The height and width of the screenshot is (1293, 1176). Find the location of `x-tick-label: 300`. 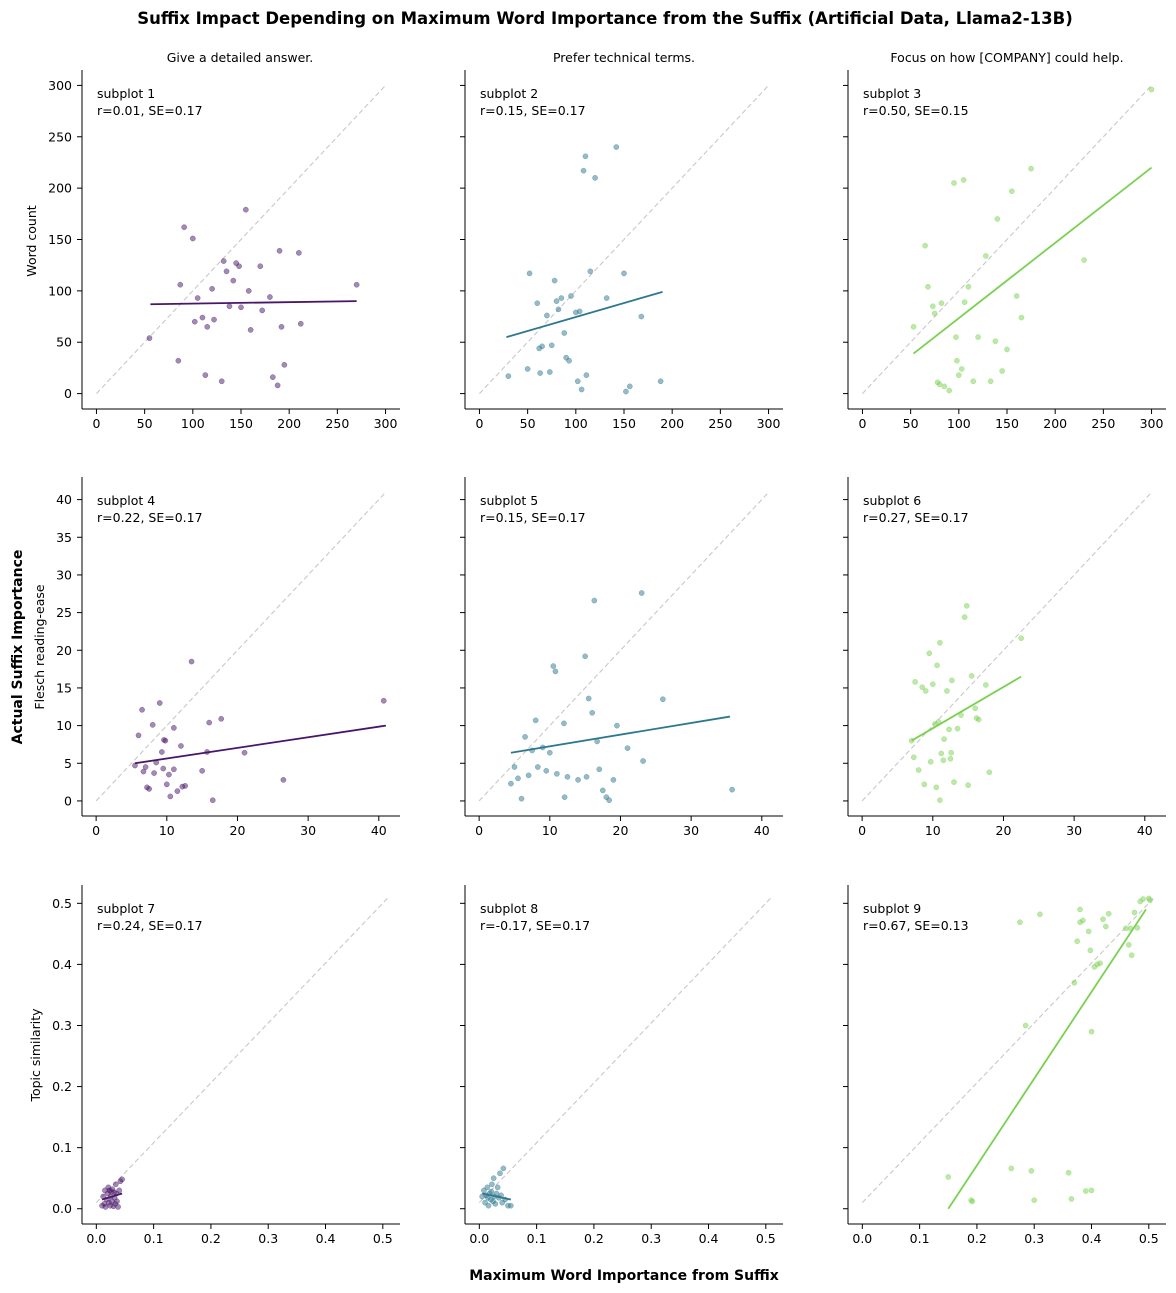

x-tick-label: 300 is located at coordinates (1152, 423).